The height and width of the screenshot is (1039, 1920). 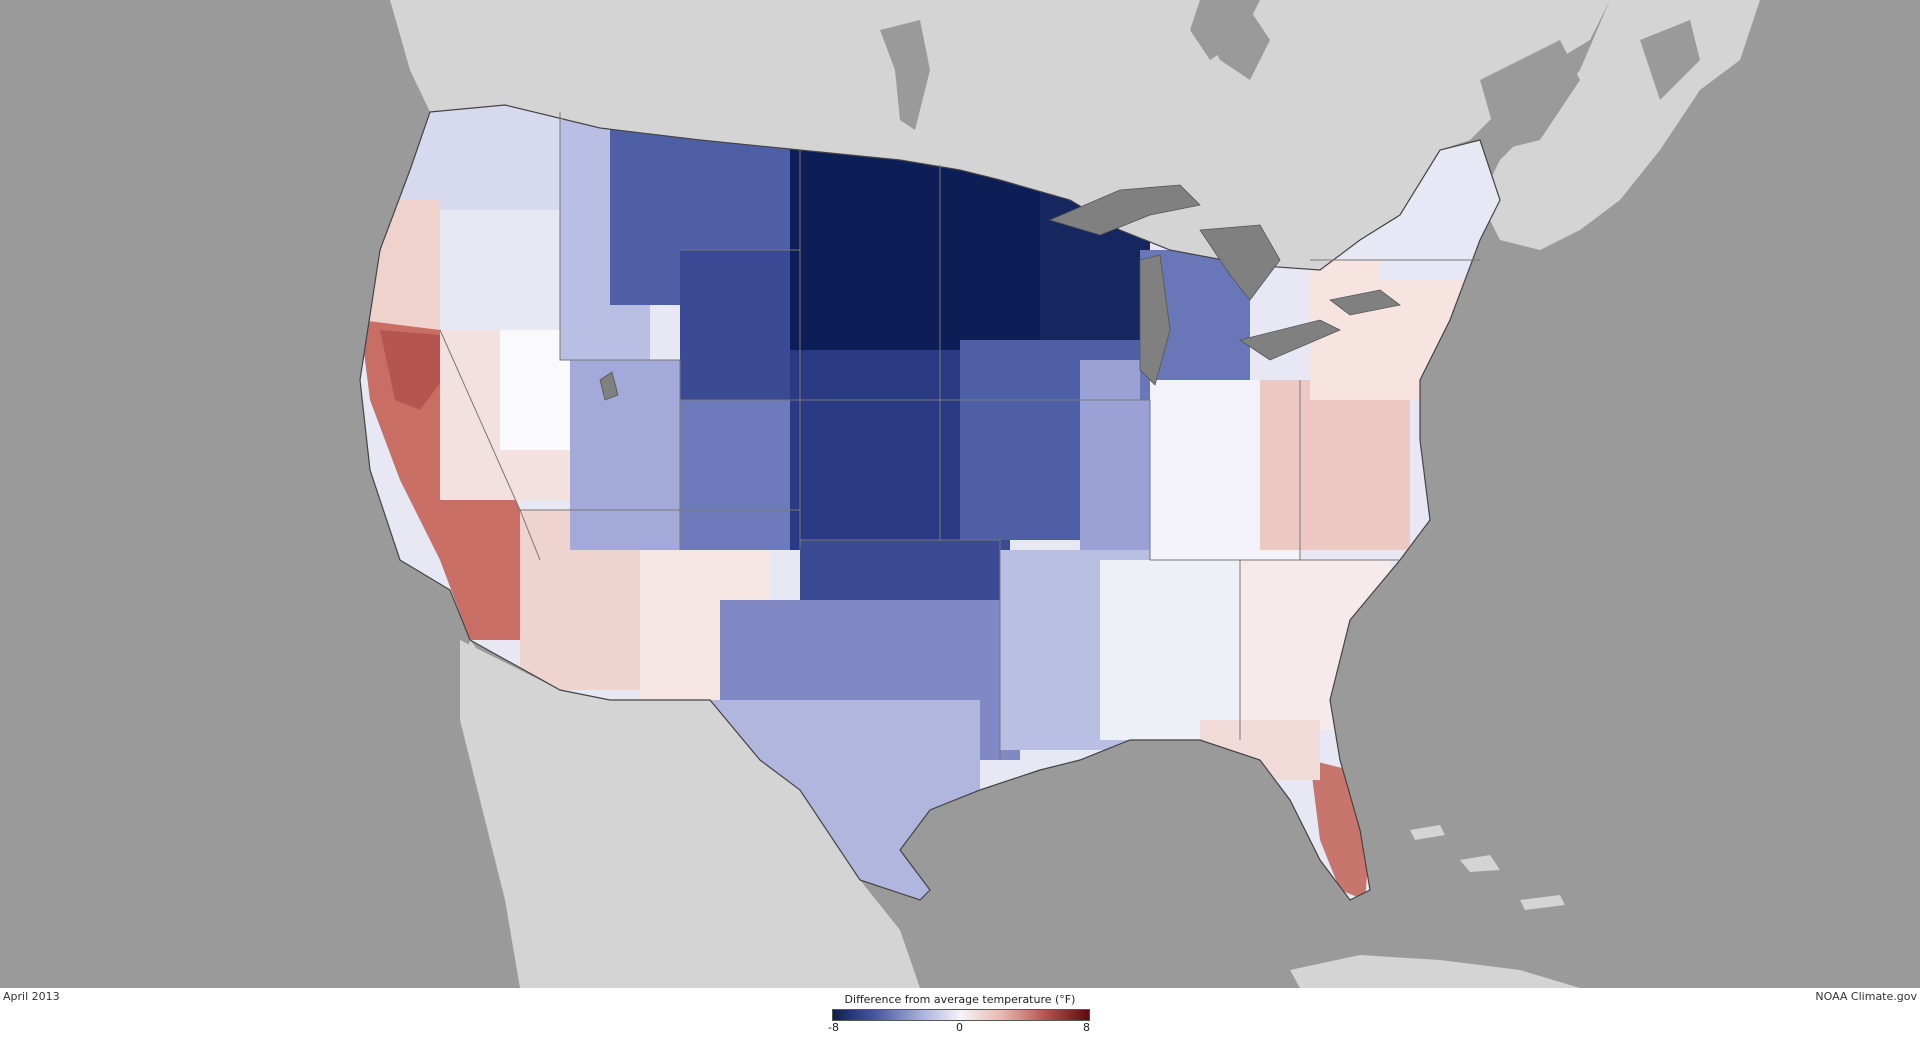 What do you see at coordinates (1487, 867) in the screenshot?
I see `caribbean-islands` at bounding box center [1487, 867].